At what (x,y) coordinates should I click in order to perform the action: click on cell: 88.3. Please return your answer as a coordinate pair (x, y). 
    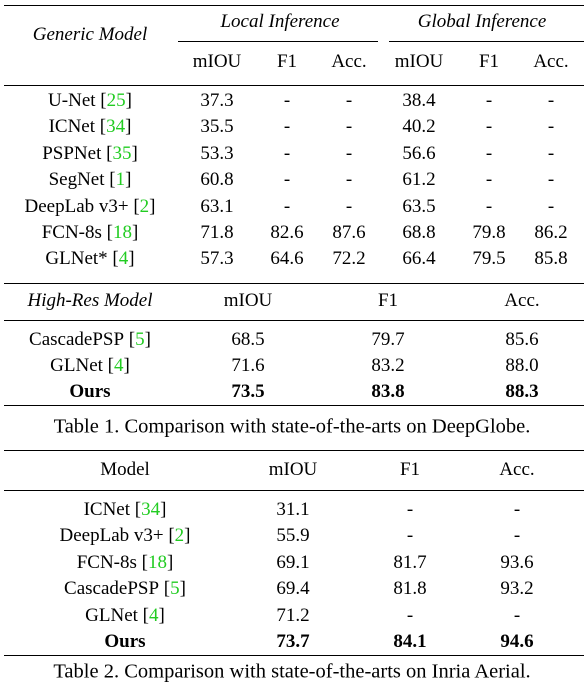
    Looking at the image, I should click on (522, 392).